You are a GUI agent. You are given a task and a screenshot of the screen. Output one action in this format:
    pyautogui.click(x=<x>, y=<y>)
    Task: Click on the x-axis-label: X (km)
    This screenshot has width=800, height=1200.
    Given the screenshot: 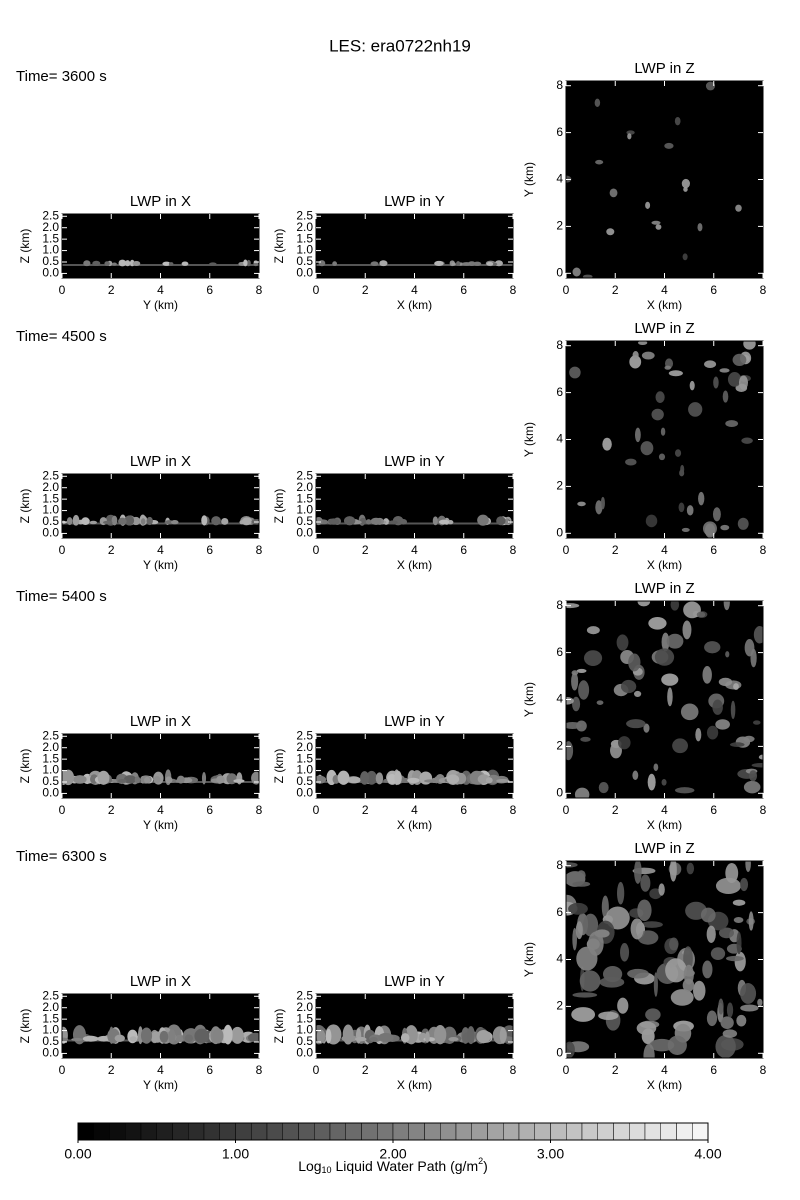 What is the action you would take?
    pyautogui.click(x=414, y=825)
    